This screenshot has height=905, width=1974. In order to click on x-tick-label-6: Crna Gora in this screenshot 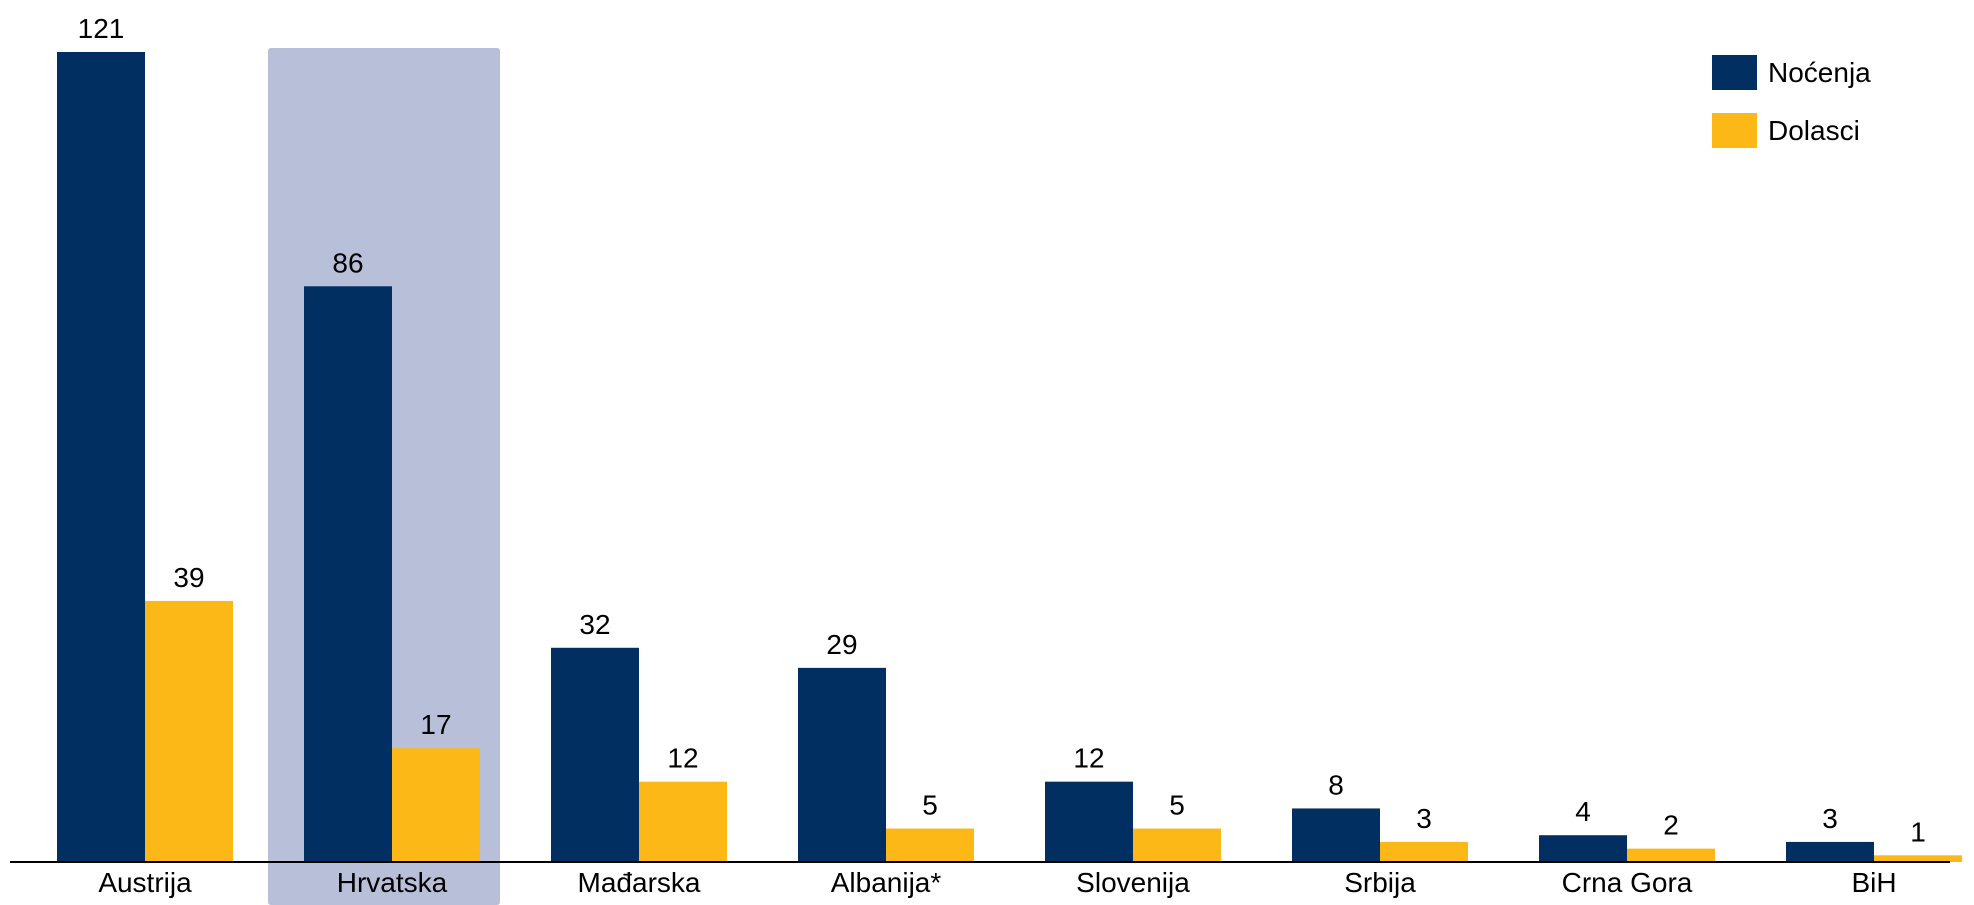, I will do `click(1627, 882)`.